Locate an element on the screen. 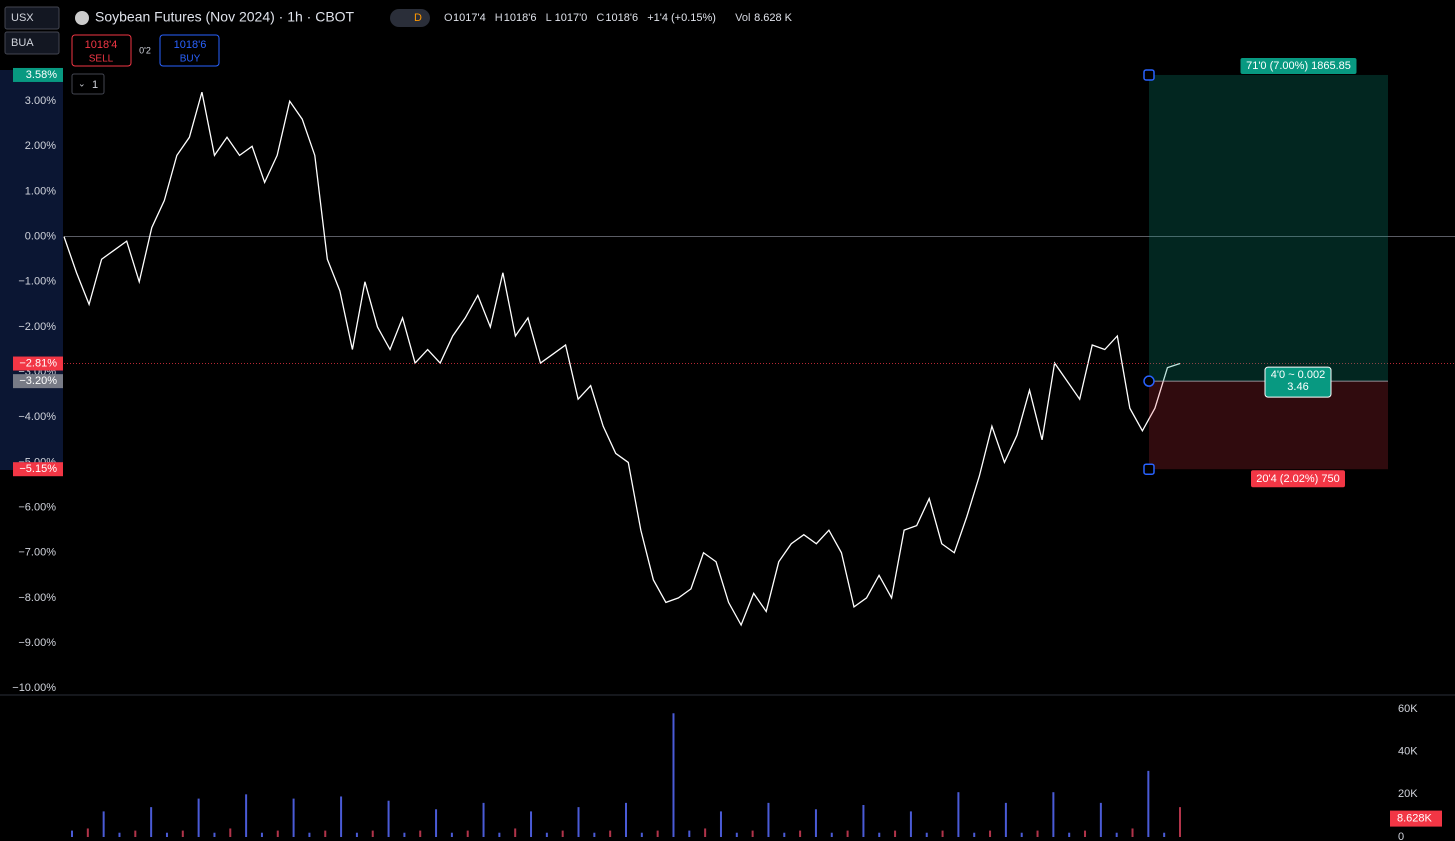 This screenshot has width=1455, height=841. unit-select is located at coordinates (32, 43).